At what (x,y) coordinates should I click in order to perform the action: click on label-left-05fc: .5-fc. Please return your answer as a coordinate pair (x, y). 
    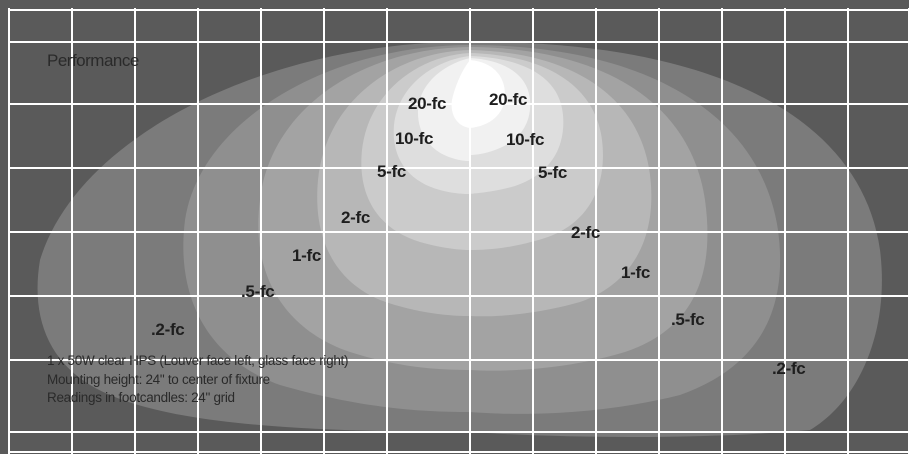
    Looking at the image, I should click on (258, 291).